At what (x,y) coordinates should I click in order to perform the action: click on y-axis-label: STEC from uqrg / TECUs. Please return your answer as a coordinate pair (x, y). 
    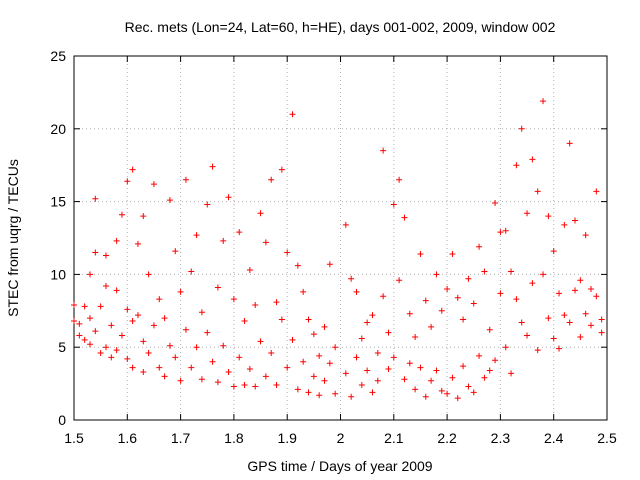
    Looking at the image, I should click on (13, 238).